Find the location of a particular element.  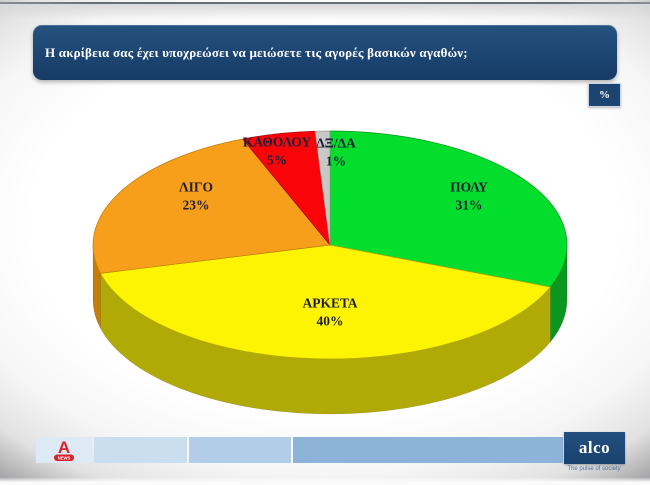

alco-logo-text: alco is located at coordinates (594, 447).